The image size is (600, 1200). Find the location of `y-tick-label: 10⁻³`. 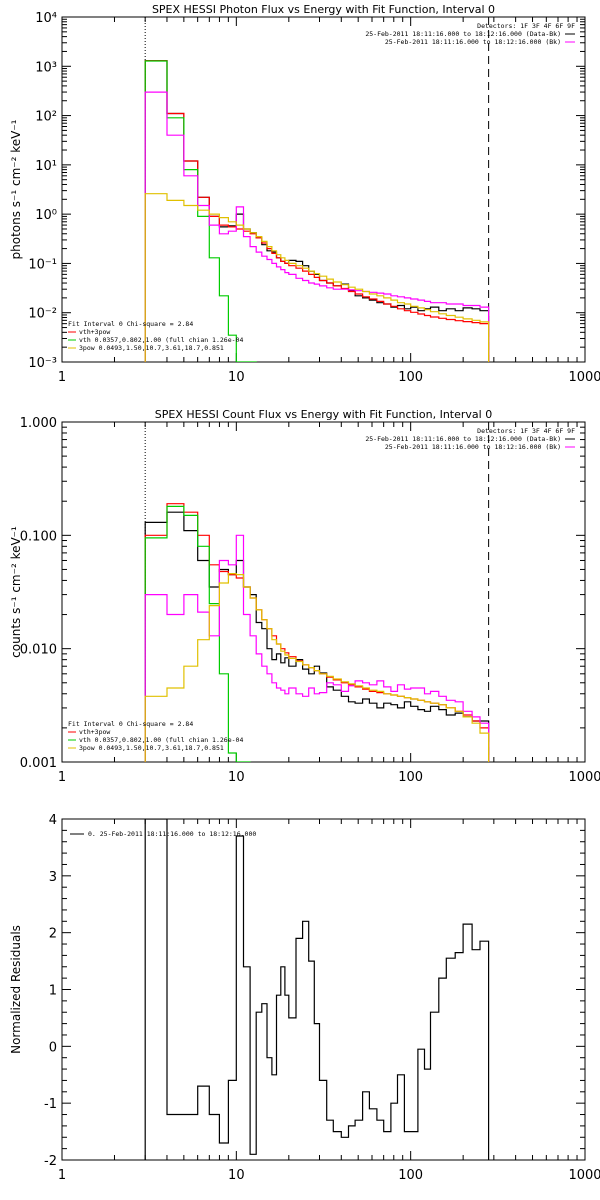

y-tick-label: 10⁻³ is located at coordinates (42, 363).